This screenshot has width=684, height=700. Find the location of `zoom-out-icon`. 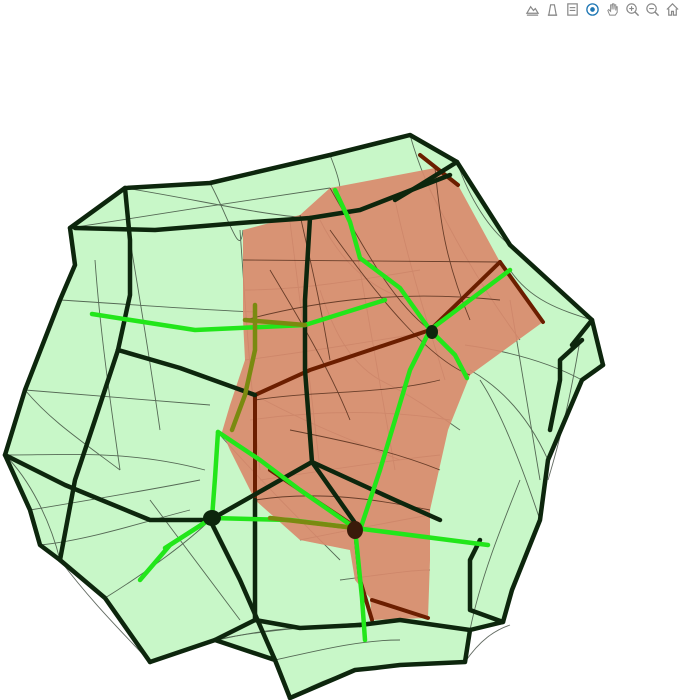

zoom-out-icon is located at coordinates (652, 9).